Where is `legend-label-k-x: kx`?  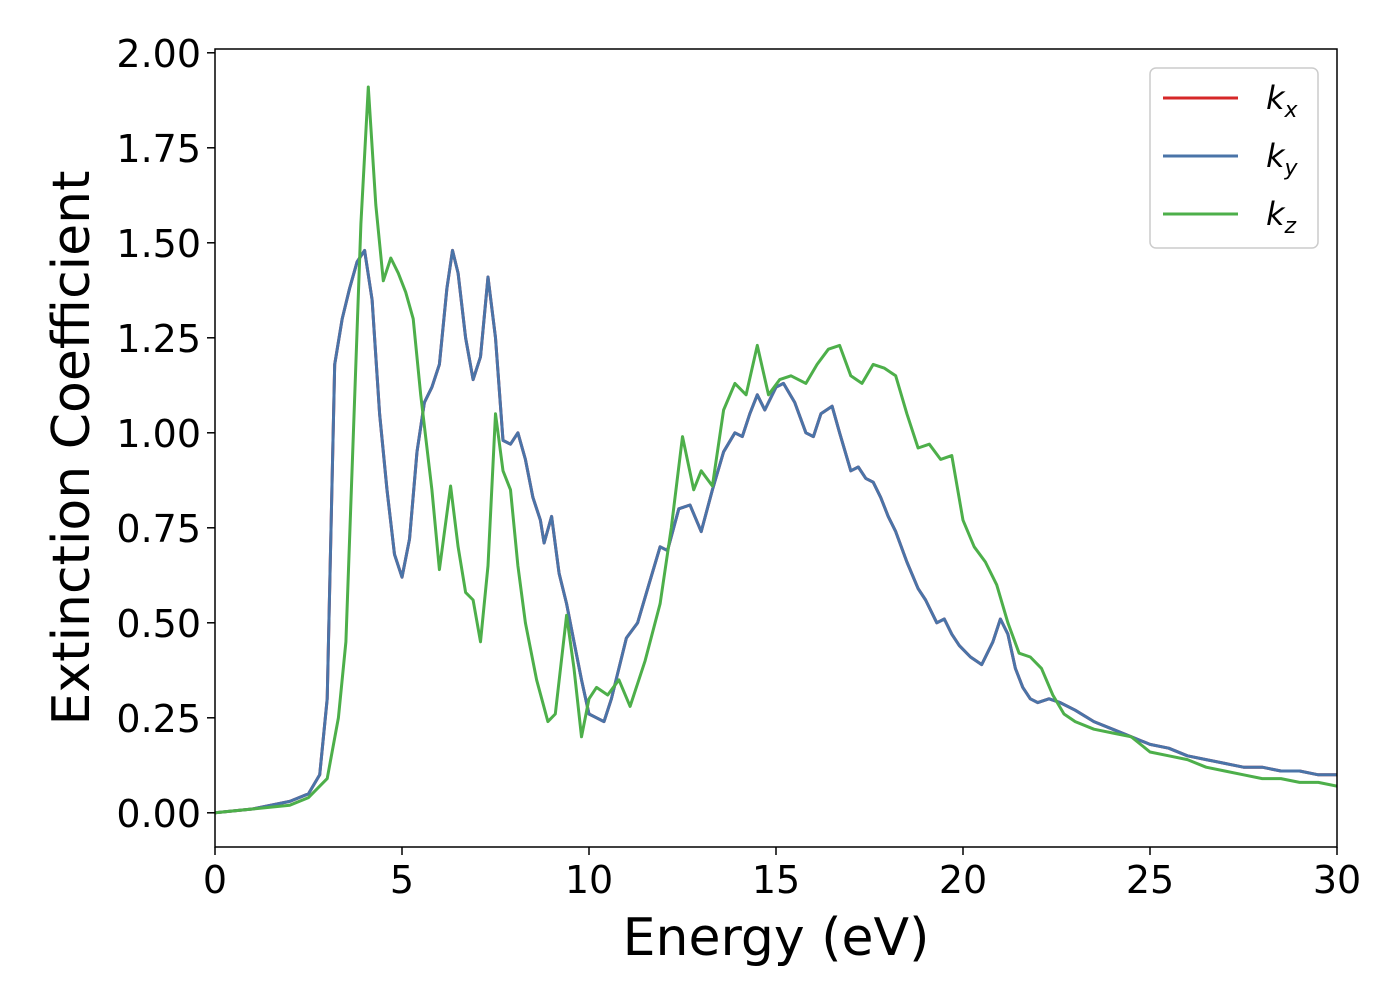 legend-label-k-x: kx is located at coordinates (1282, 101).